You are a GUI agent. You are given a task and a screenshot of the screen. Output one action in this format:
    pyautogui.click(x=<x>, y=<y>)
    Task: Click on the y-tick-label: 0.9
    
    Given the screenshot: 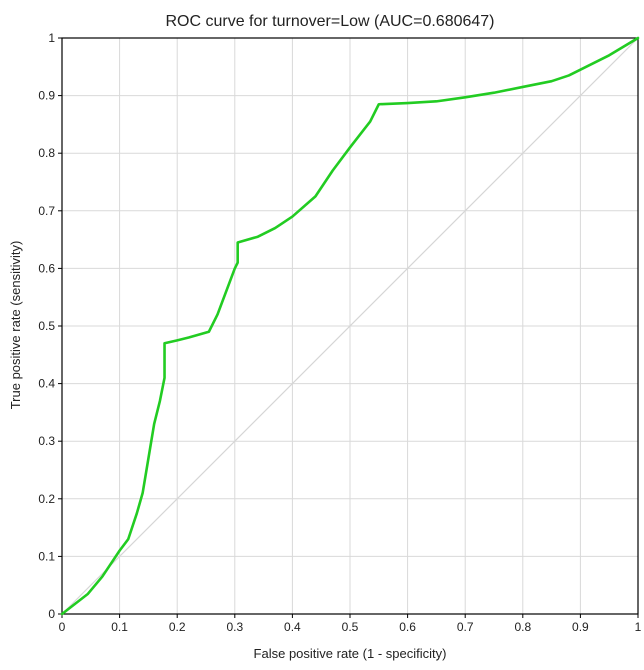 What is the action you would take?
    pyautogui.click(x=46, y=96)
    